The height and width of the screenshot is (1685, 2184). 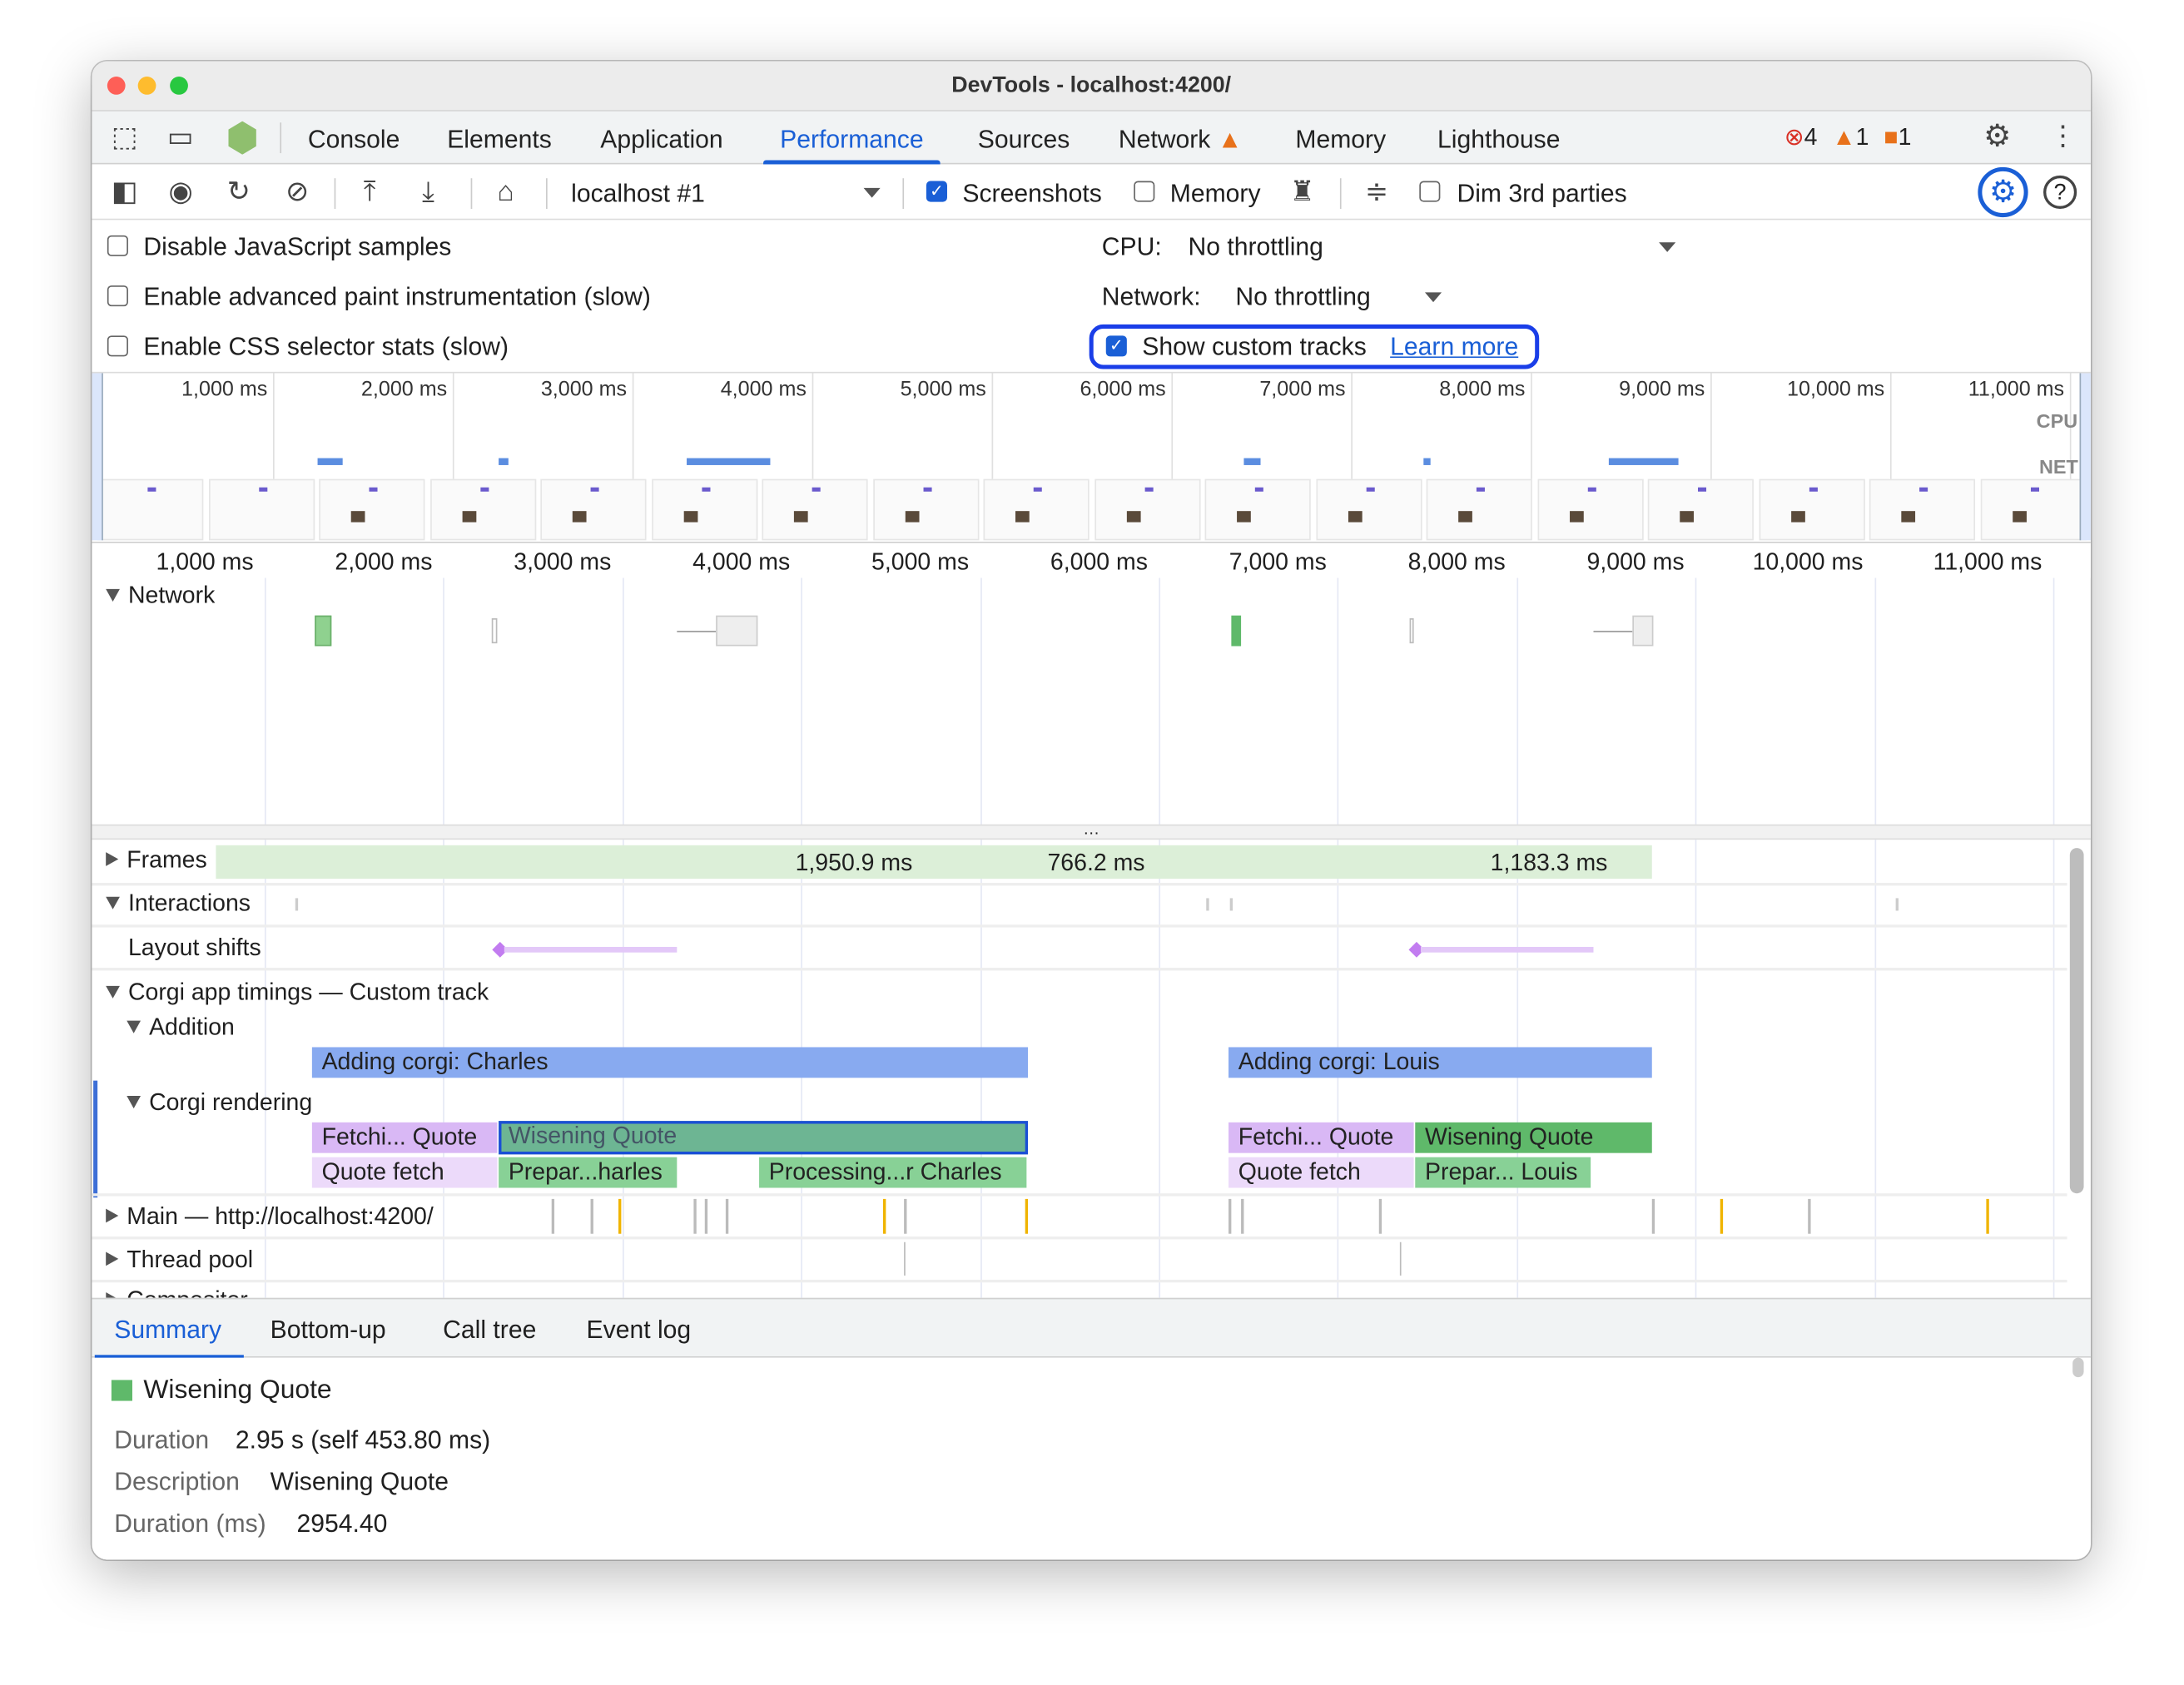 What do you see at coordinates (1116, 346) in the screenshot?
I see `show-custom-tracks-checkbox: ✓` at bounding box center [1116, 346].